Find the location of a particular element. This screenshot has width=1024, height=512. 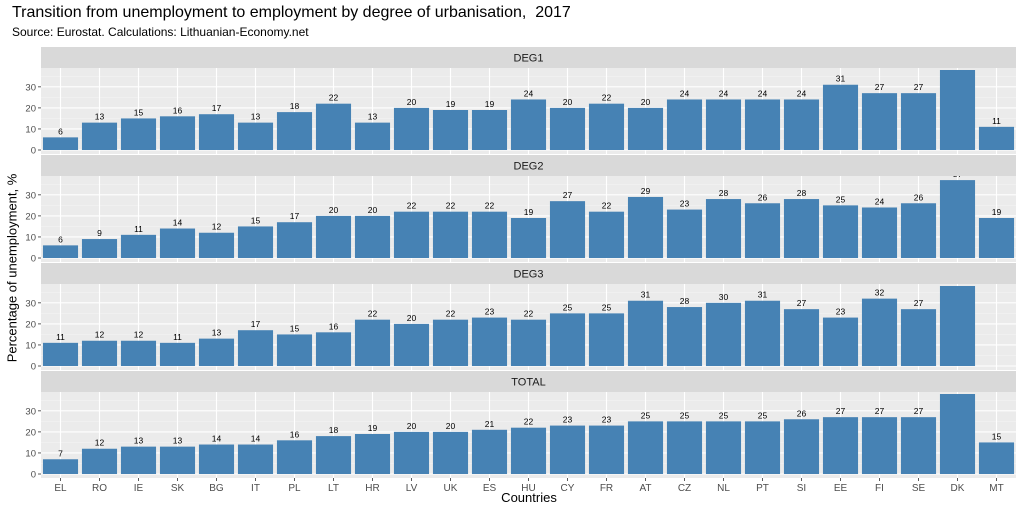

bar-el is located at coordinates (60, 251).